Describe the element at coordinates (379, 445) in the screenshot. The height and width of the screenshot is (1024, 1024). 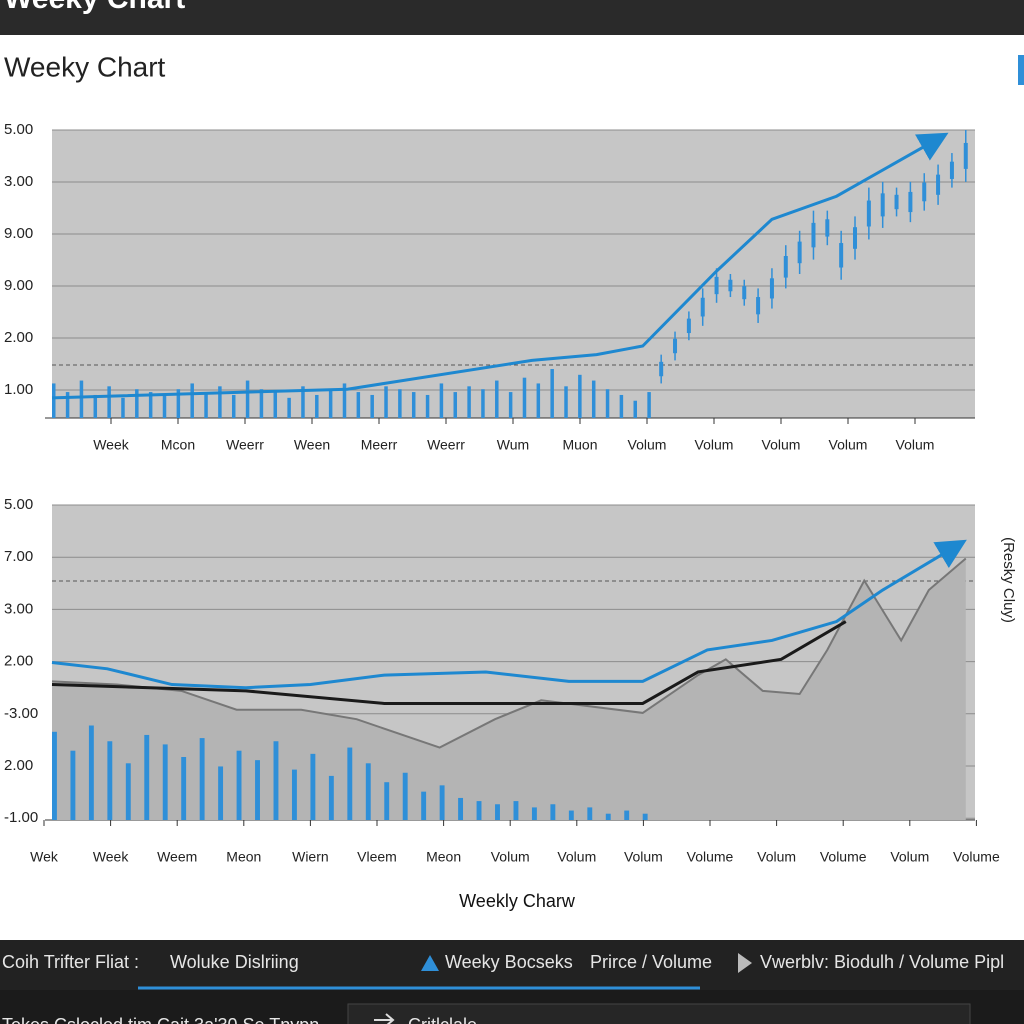
I see `x-tick-label: Meerr` at that location.